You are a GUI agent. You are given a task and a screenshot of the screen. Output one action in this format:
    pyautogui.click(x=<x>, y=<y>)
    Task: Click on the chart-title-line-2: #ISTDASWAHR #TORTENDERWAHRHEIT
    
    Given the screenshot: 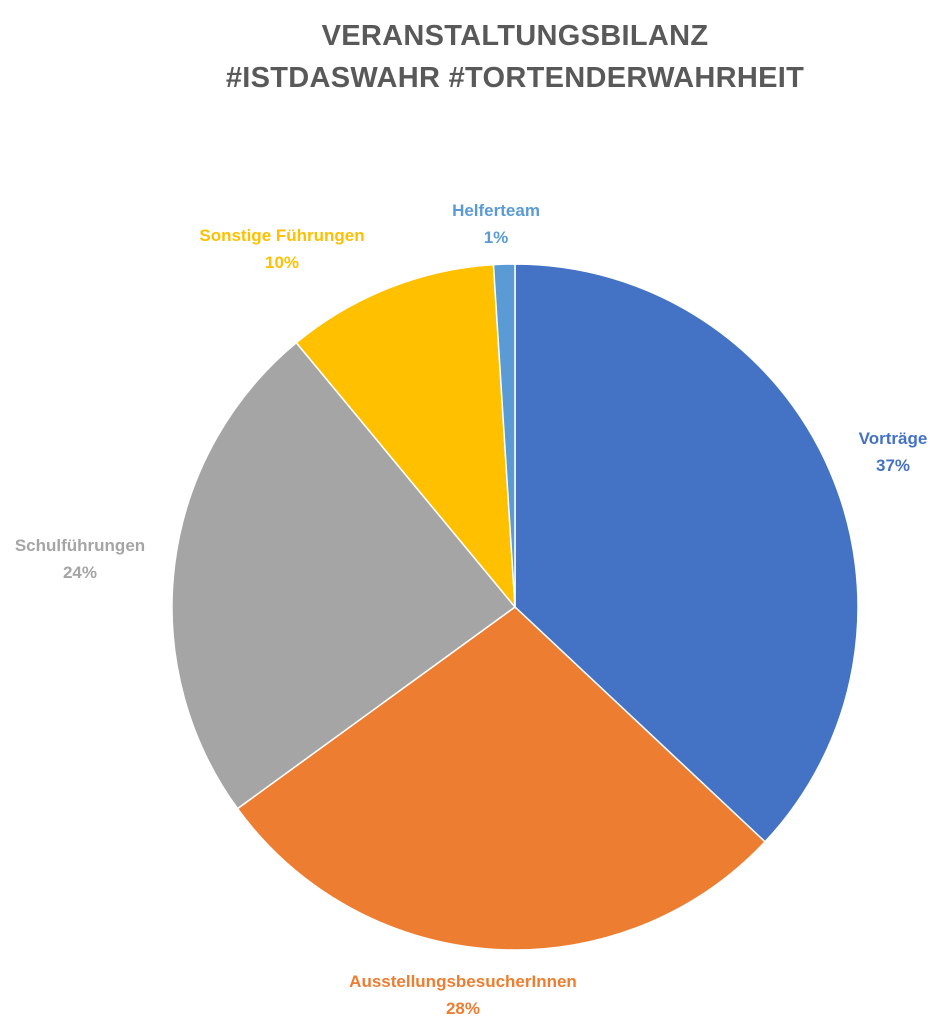 What is the action you would take?
    pyautogui.click(x=515, y=78)
    